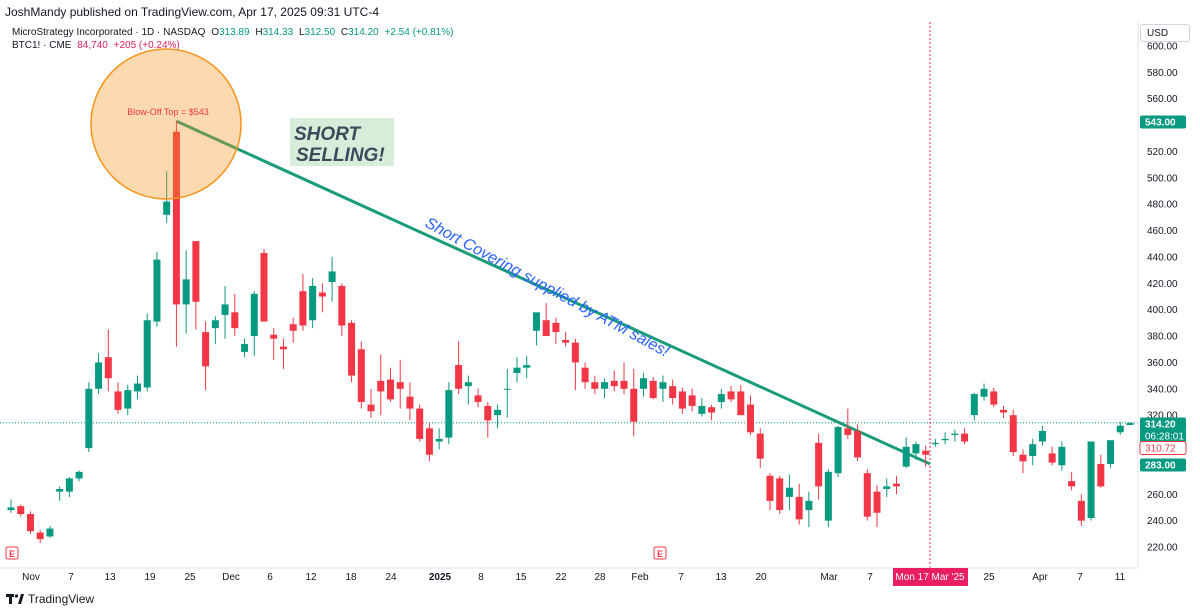 This screenshot has width=1200, height=613. Describe the element at coordinates (1162, 416) in the screenshot. I see `price-tick-label: 320.00` at that location.